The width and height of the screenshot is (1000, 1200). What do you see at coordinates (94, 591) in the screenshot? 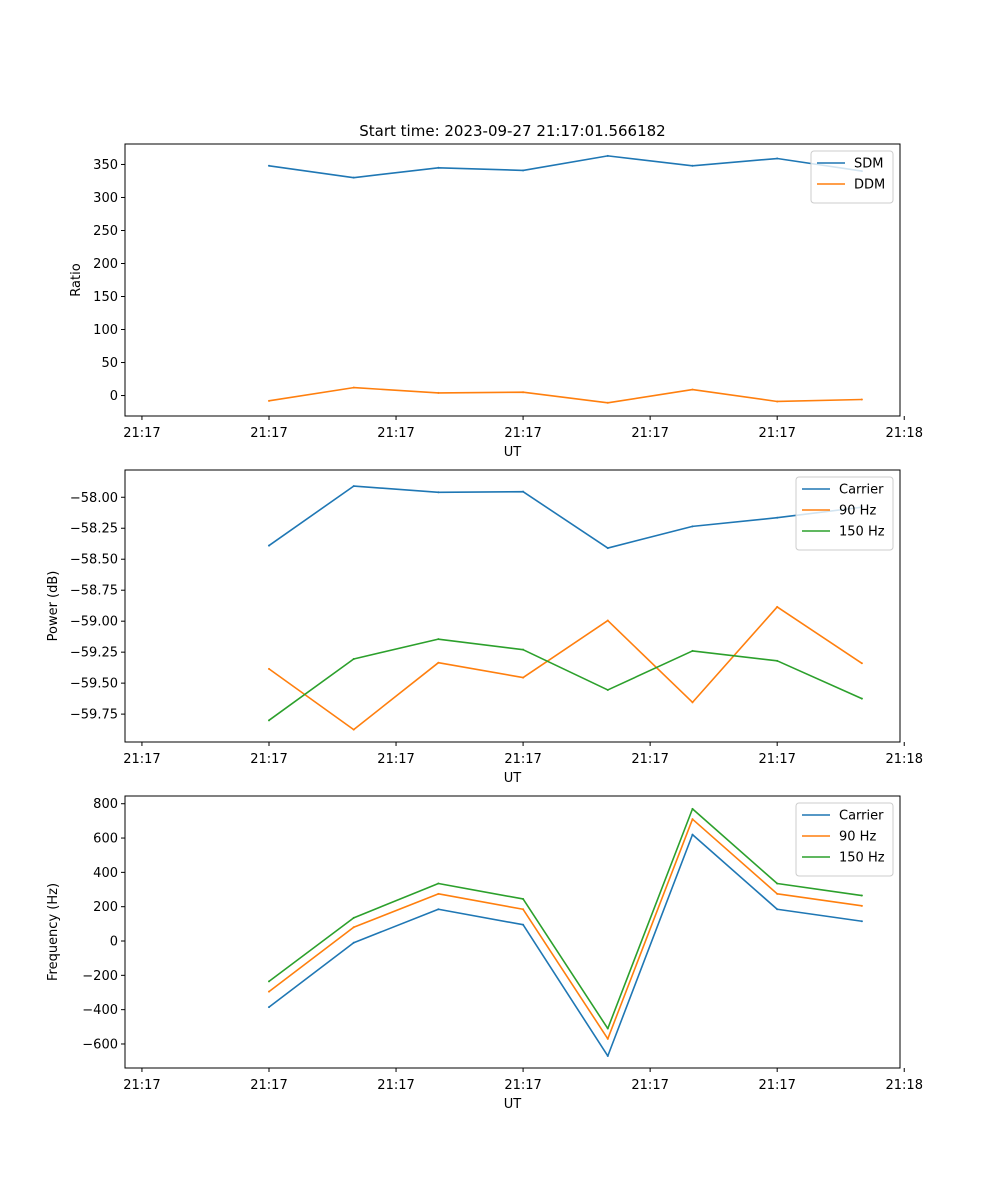
I see `y-tick-label: −58.75` at bounding box center [94, 591].